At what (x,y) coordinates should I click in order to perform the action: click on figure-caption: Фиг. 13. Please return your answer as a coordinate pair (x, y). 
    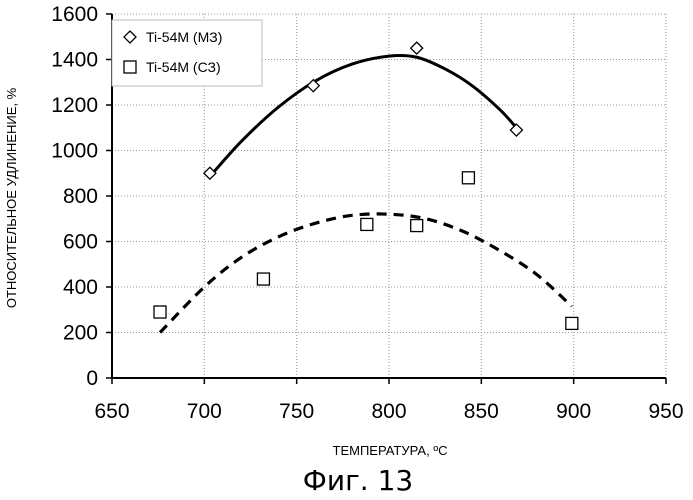
    Looking at the image, I should click on (358, 480).